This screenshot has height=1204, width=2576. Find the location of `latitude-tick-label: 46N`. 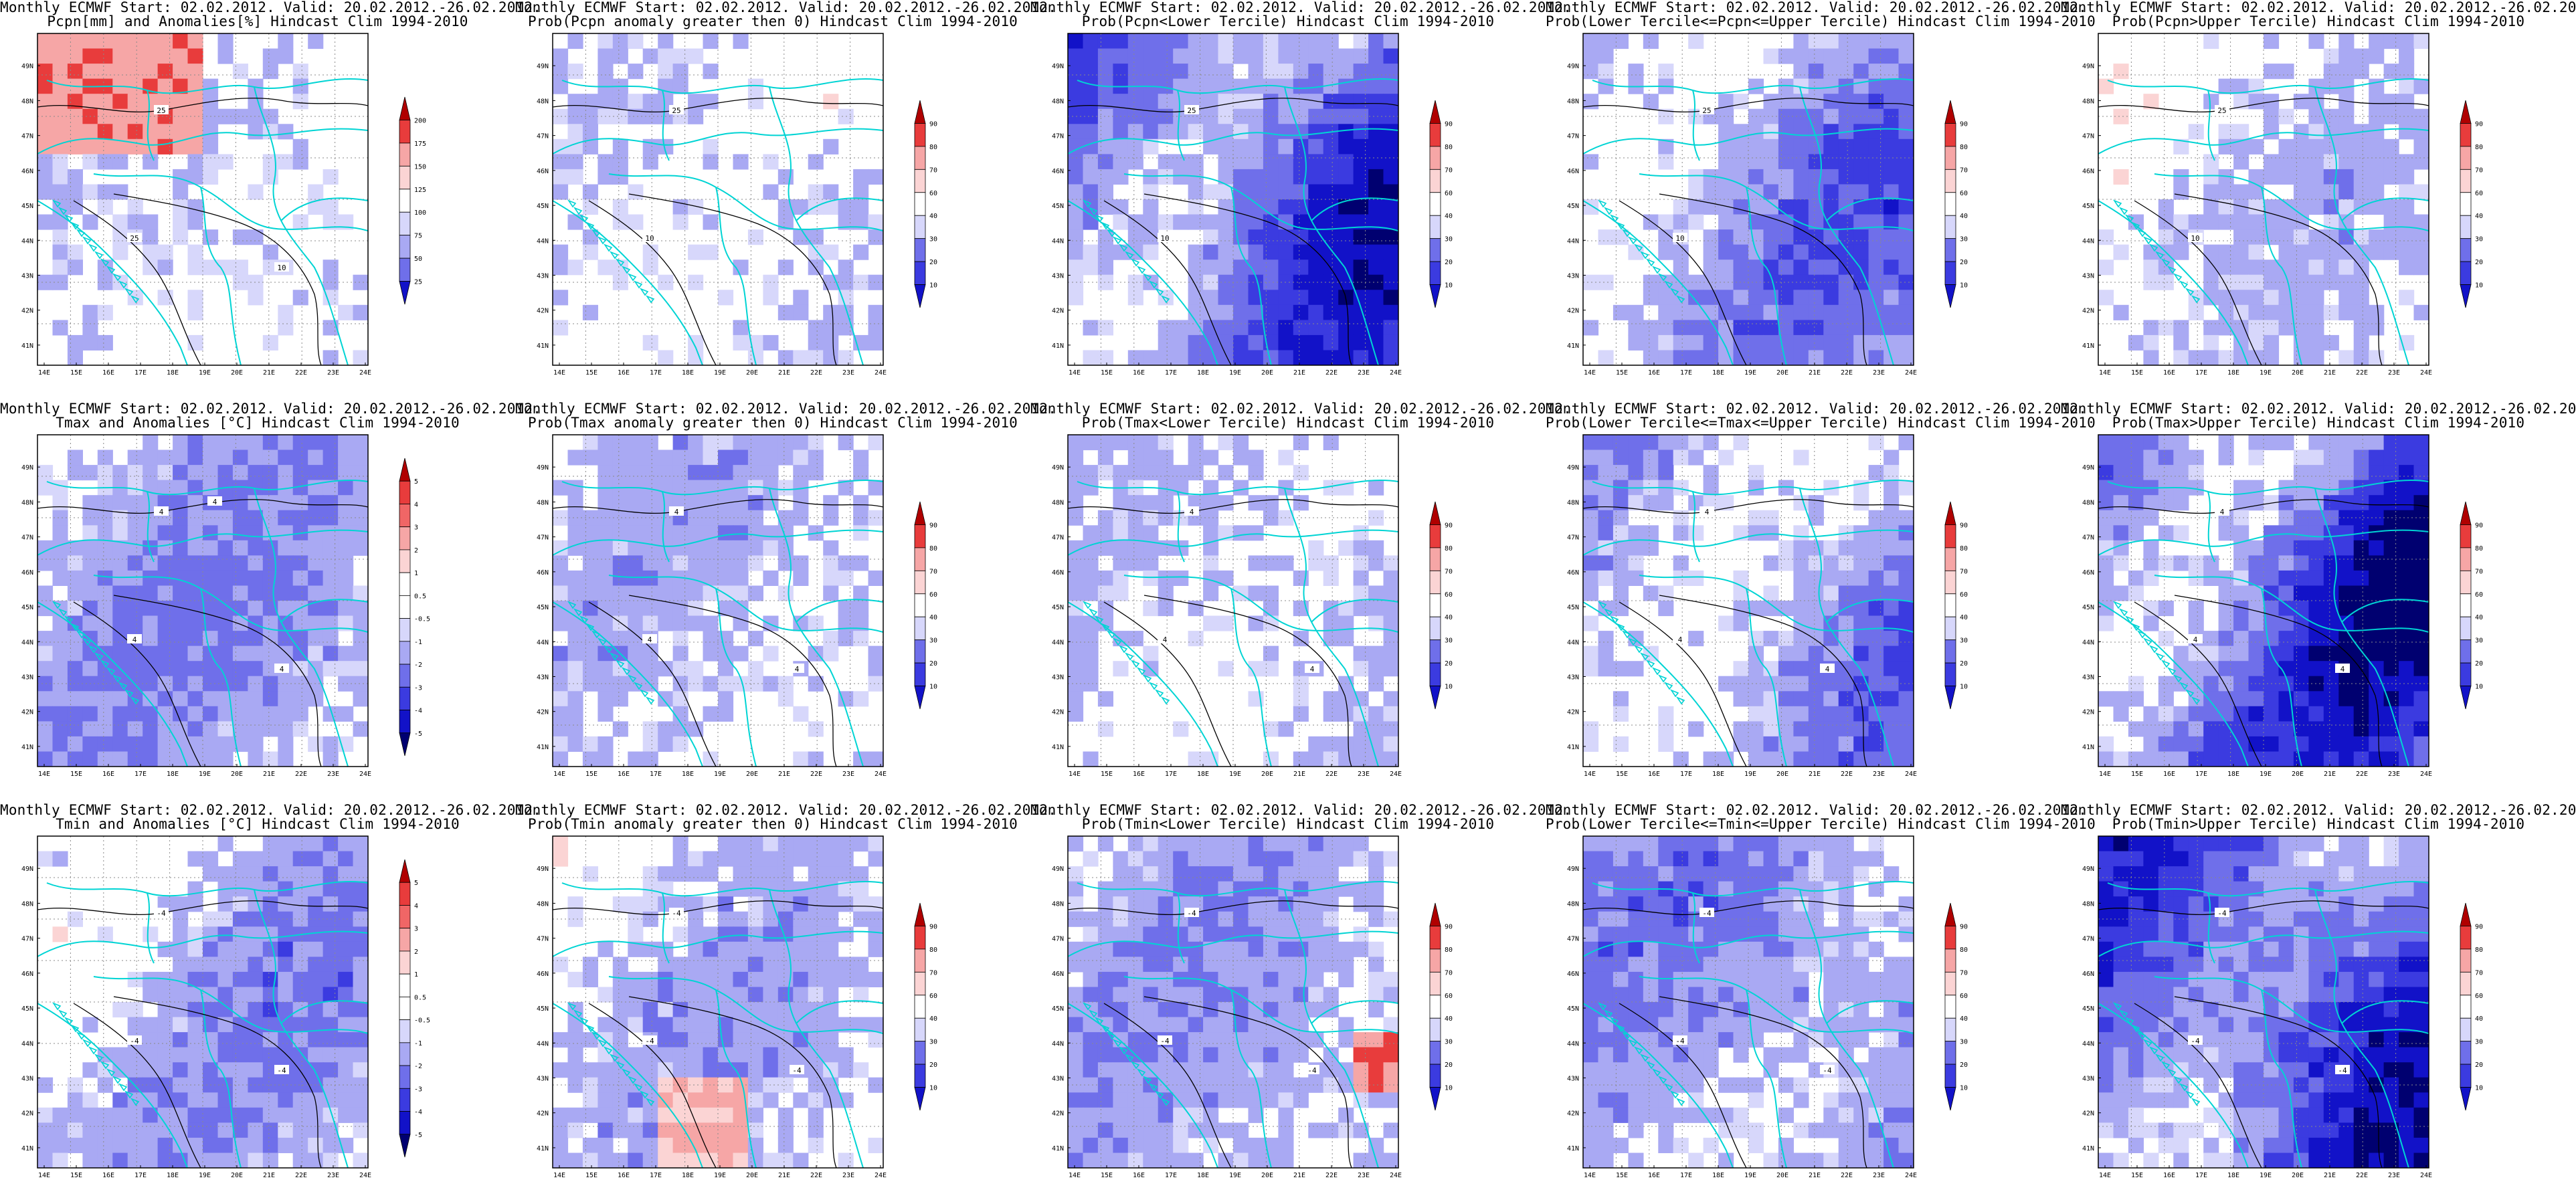

latitude-tick-label: 46N is located at coordinates (1058, 573).